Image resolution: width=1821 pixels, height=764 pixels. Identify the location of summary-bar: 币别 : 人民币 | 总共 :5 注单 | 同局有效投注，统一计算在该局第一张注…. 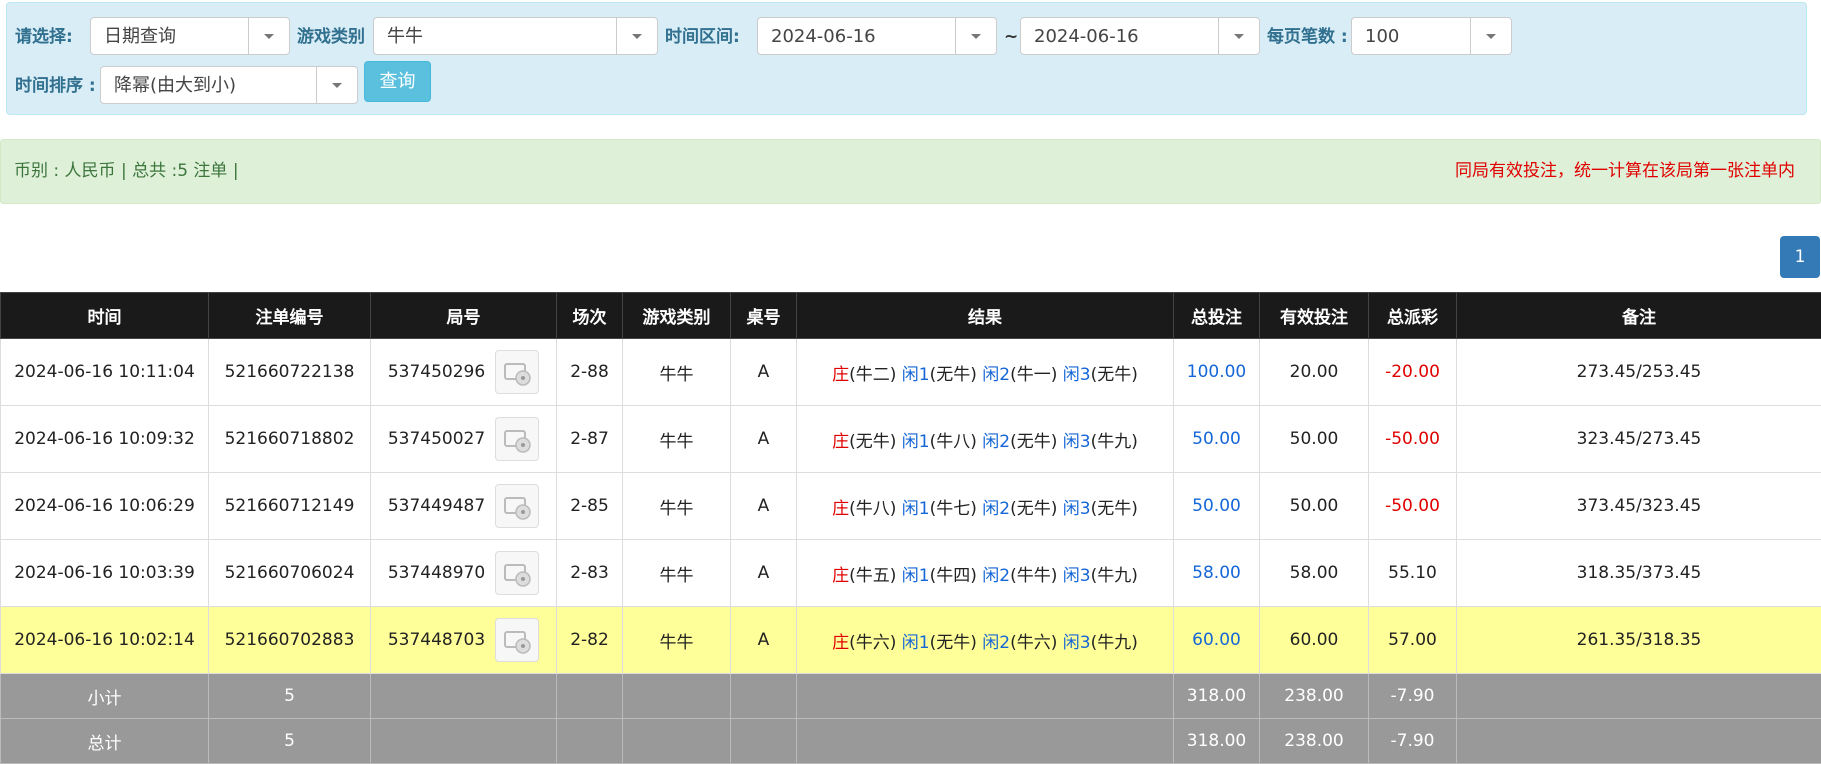
(910, 171).